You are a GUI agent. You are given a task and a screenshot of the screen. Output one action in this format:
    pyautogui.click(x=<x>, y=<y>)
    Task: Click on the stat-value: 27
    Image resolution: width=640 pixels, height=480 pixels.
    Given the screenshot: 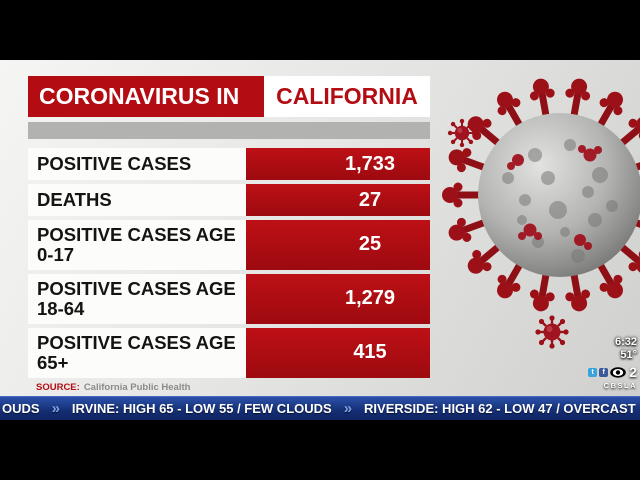 What is the action you would take?
    pyautogui.click(x=338, y=200)
    